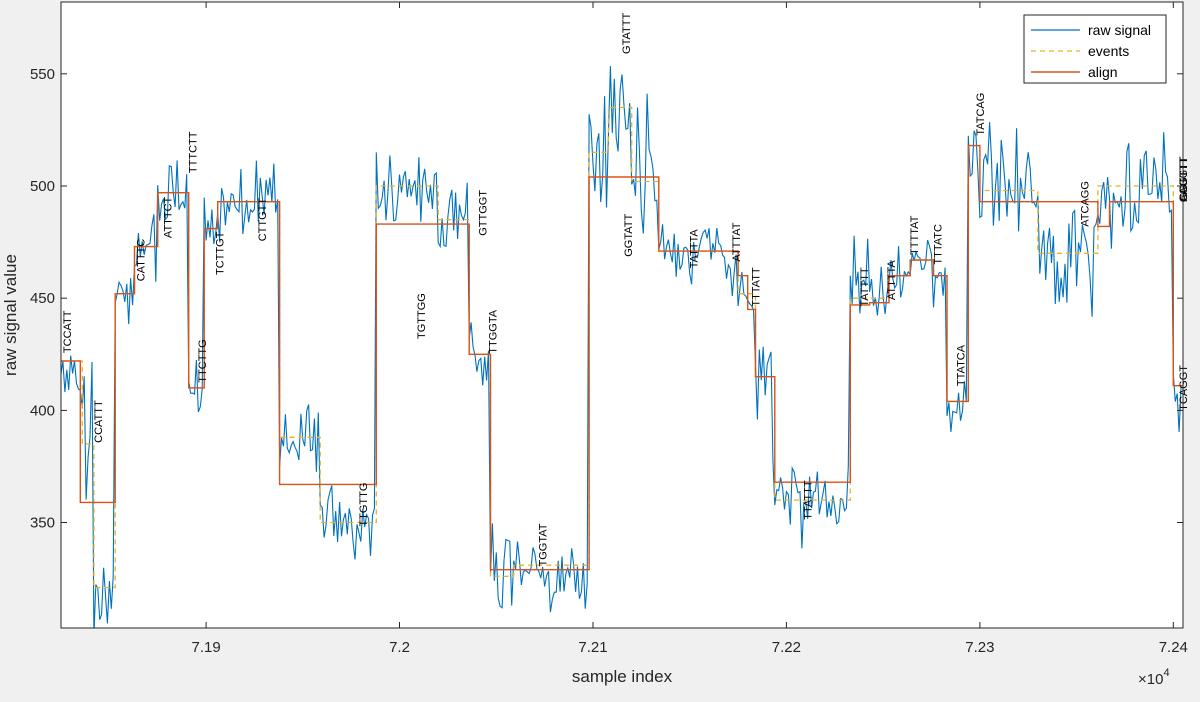 The height and width of the screenshot is (702, 1200). What do you see at coordinates (42, 298) in the screenshot?
I see `y-tick-label: 450` at bounding box center [42, 298].